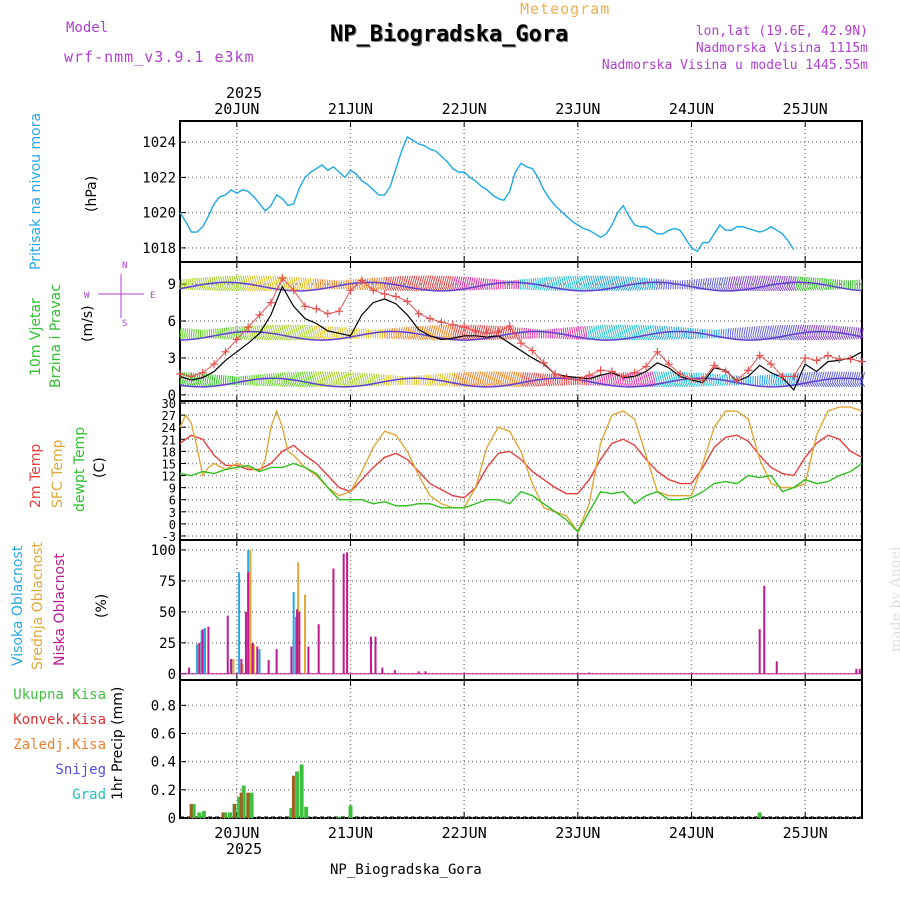  Describe the element at coordinates (159, 178) in the screenshot. I see `y-tick-label: 1022` at that location.